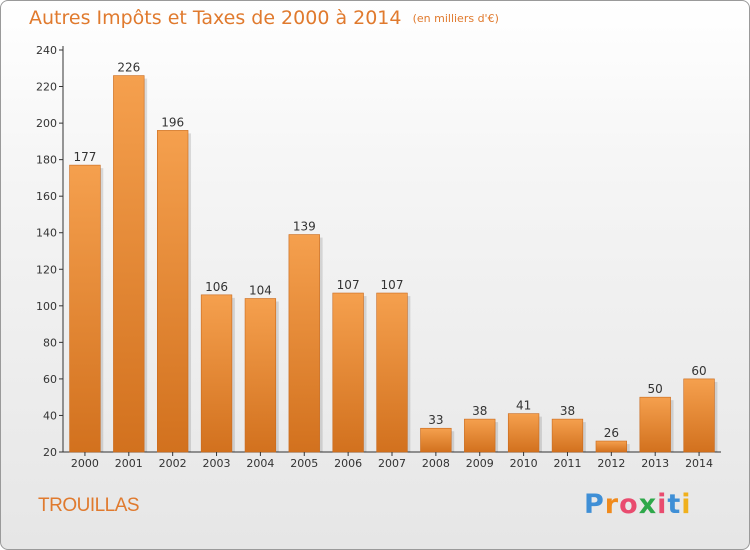 This screenshot has width=750, height=550. Describe the element at coordinates (46, 123) in the screenshot. I see `y-tick-label: 200` at that location.